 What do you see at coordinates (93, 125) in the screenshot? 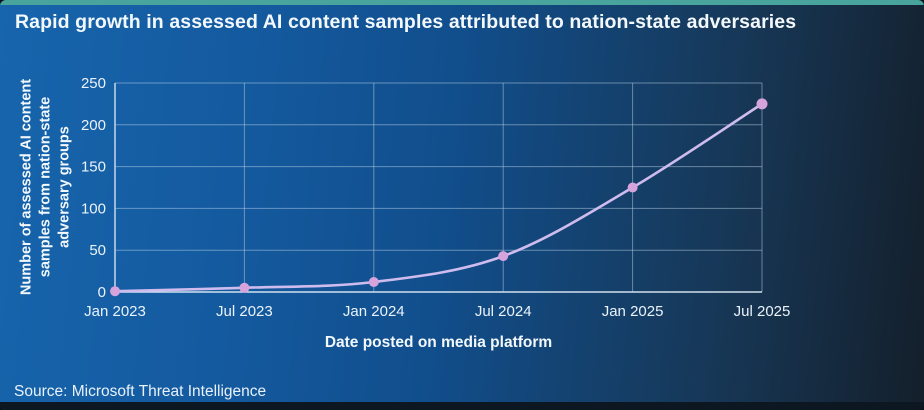
I see `y-tick-label: 200` at bounding box center [93, 125].